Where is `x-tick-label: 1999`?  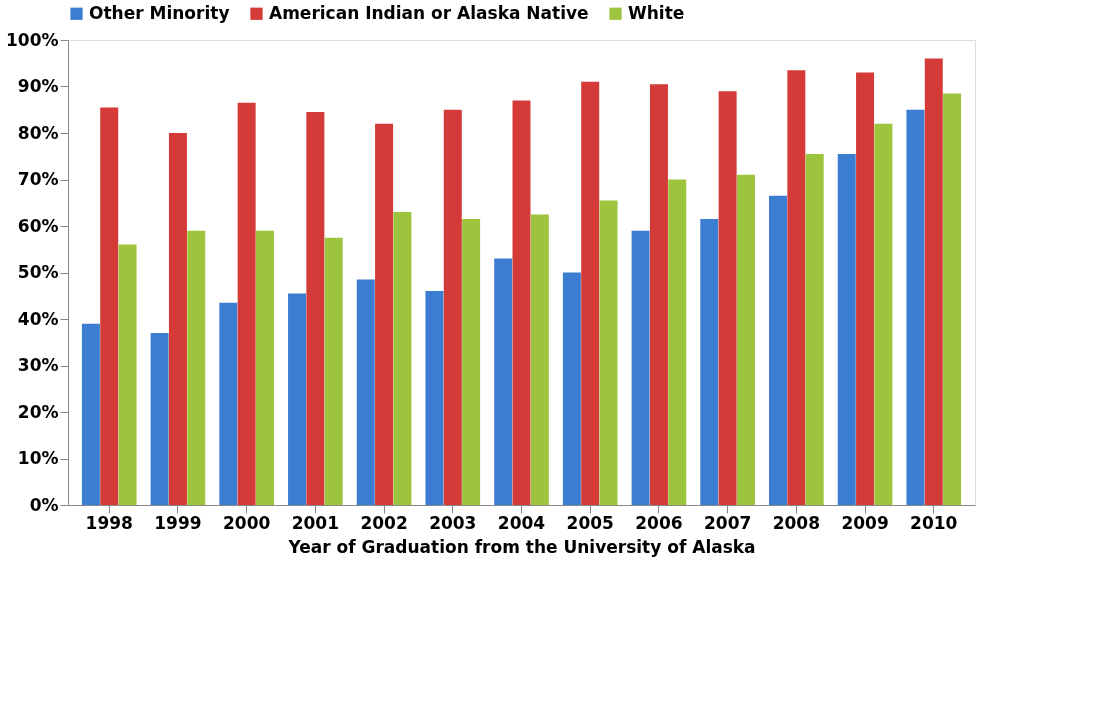 x-tick-label: 1999 is located at coordinates (178, 522).